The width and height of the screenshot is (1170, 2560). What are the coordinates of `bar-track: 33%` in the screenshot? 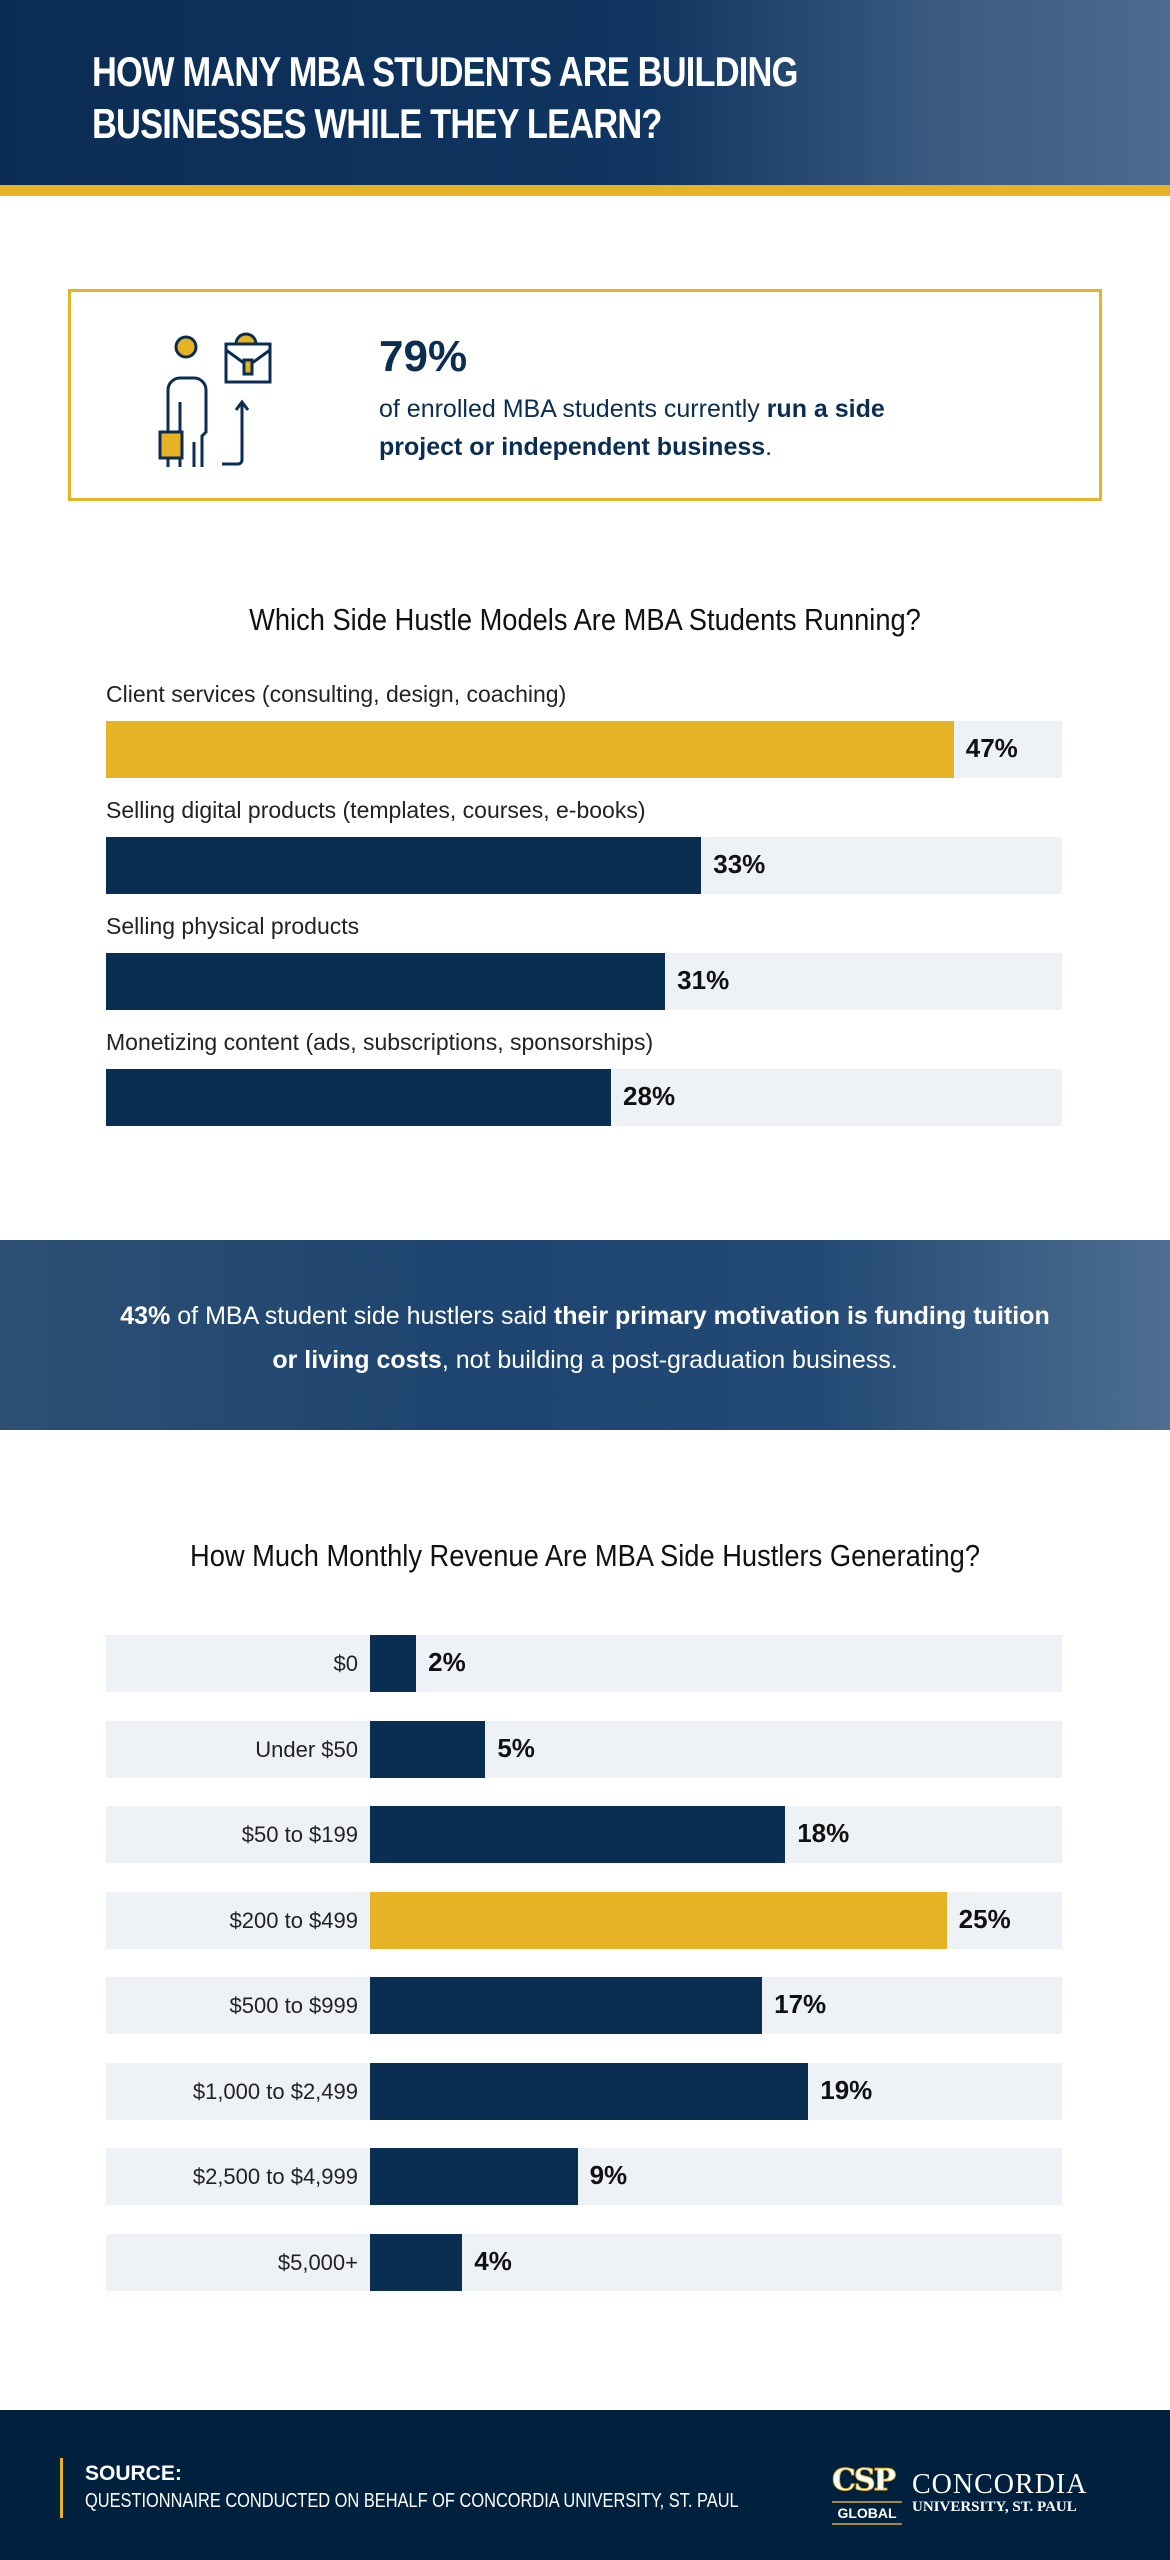 It's located at (584, 865).